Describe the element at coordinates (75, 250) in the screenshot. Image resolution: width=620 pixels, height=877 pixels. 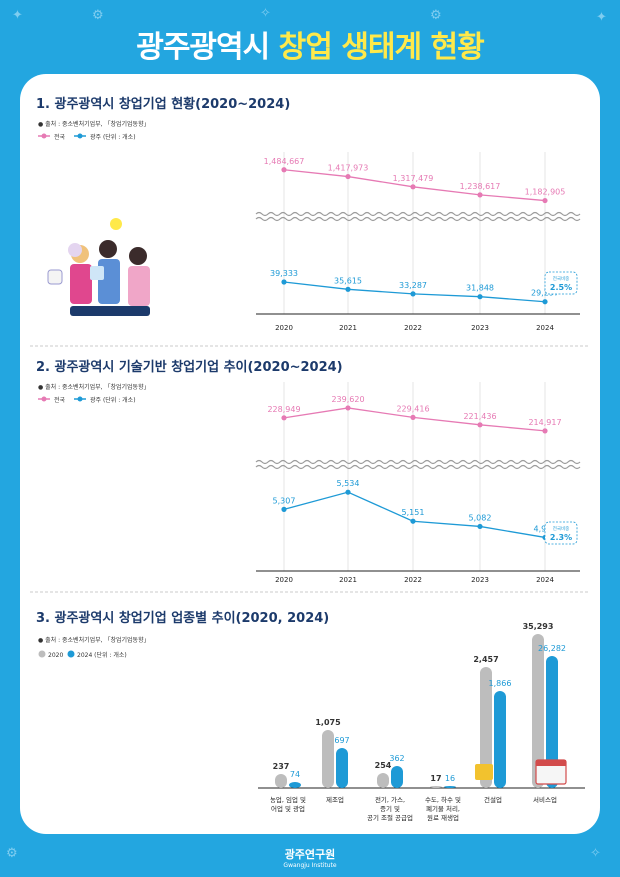
I see `illustration-chart-icon` at that location.